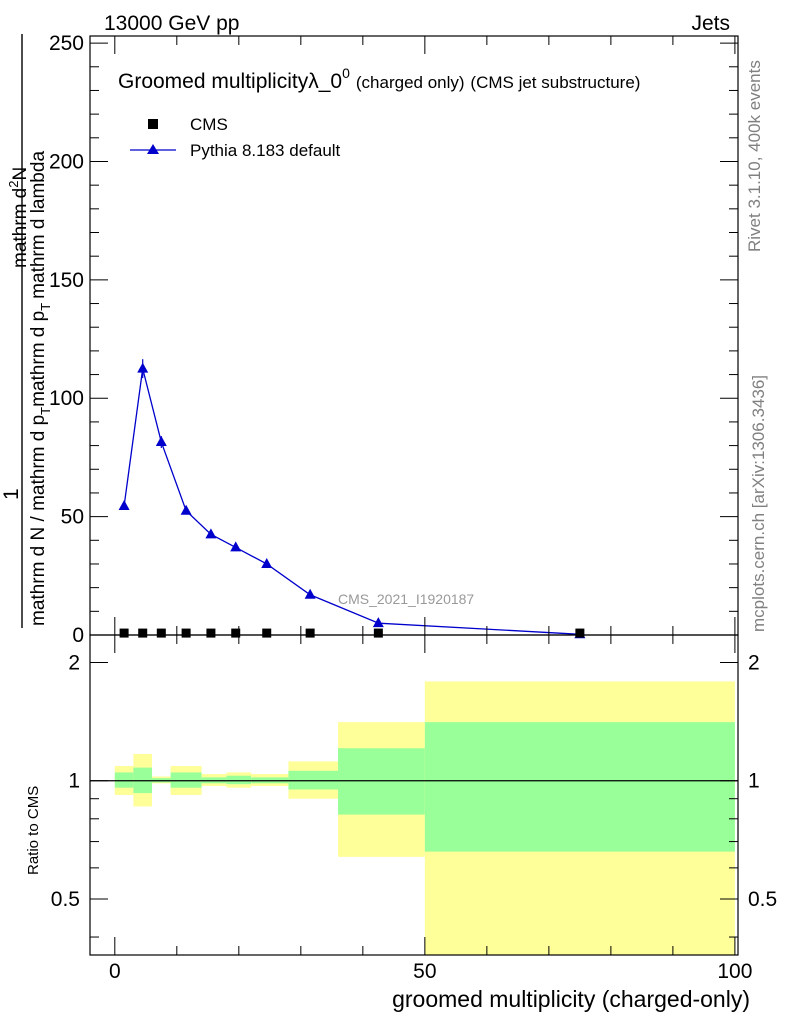 Image resolution: width=786 pixels, height=1024 pixels. I want to click on main-ytick-label: 50, so click(72, 517).